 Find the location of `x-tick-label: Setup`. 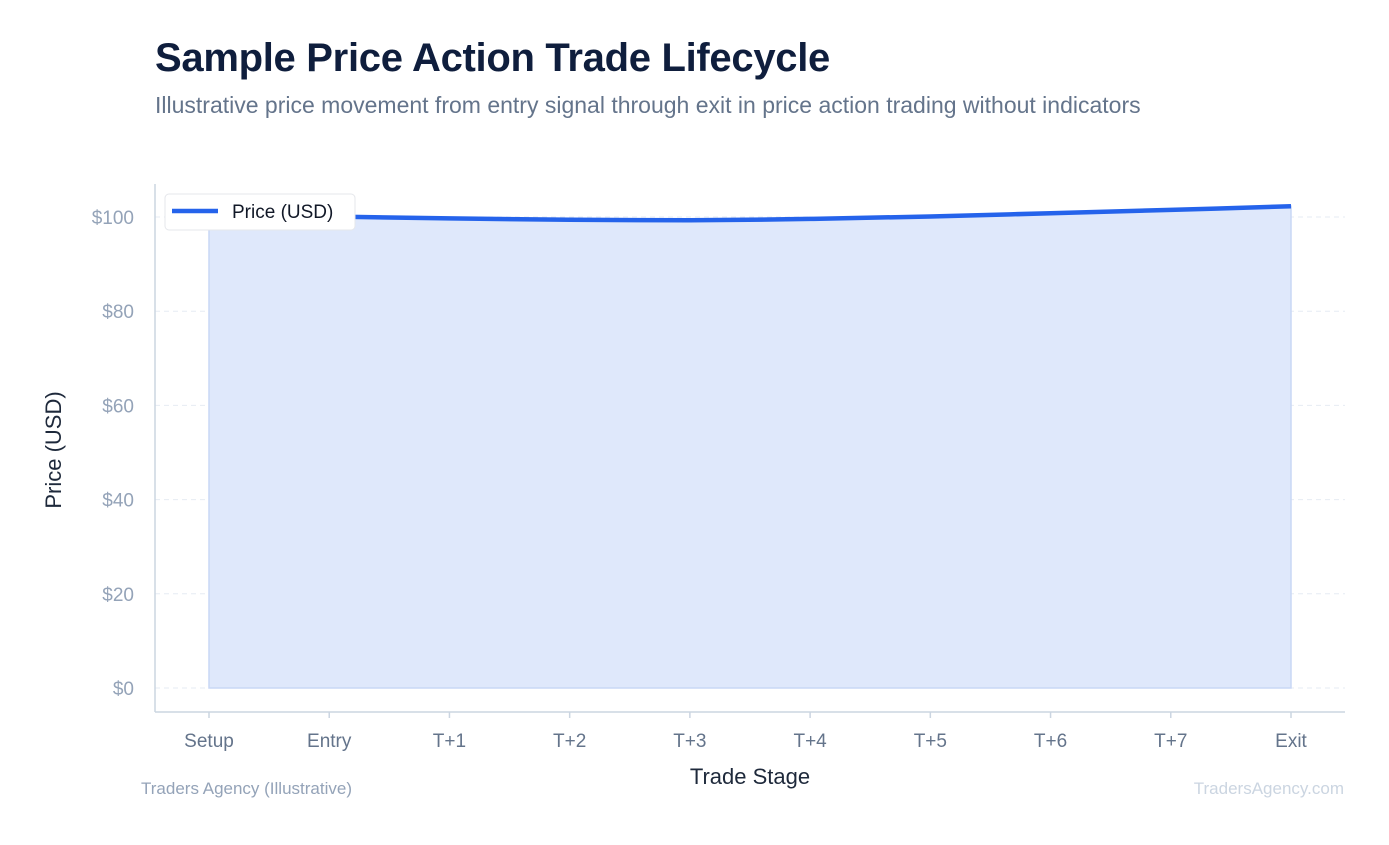

x-tick-label: Setup is located at coordinates (209, 741).